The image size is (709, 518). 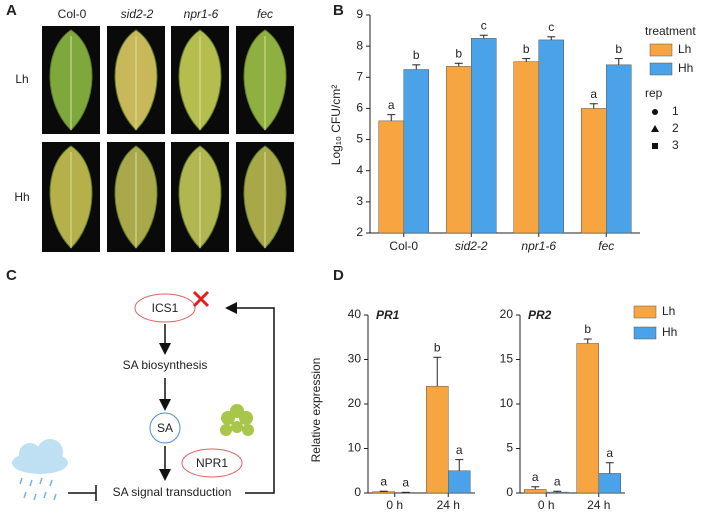 I want to click on panel-label: C, so click(x=11, y=275).